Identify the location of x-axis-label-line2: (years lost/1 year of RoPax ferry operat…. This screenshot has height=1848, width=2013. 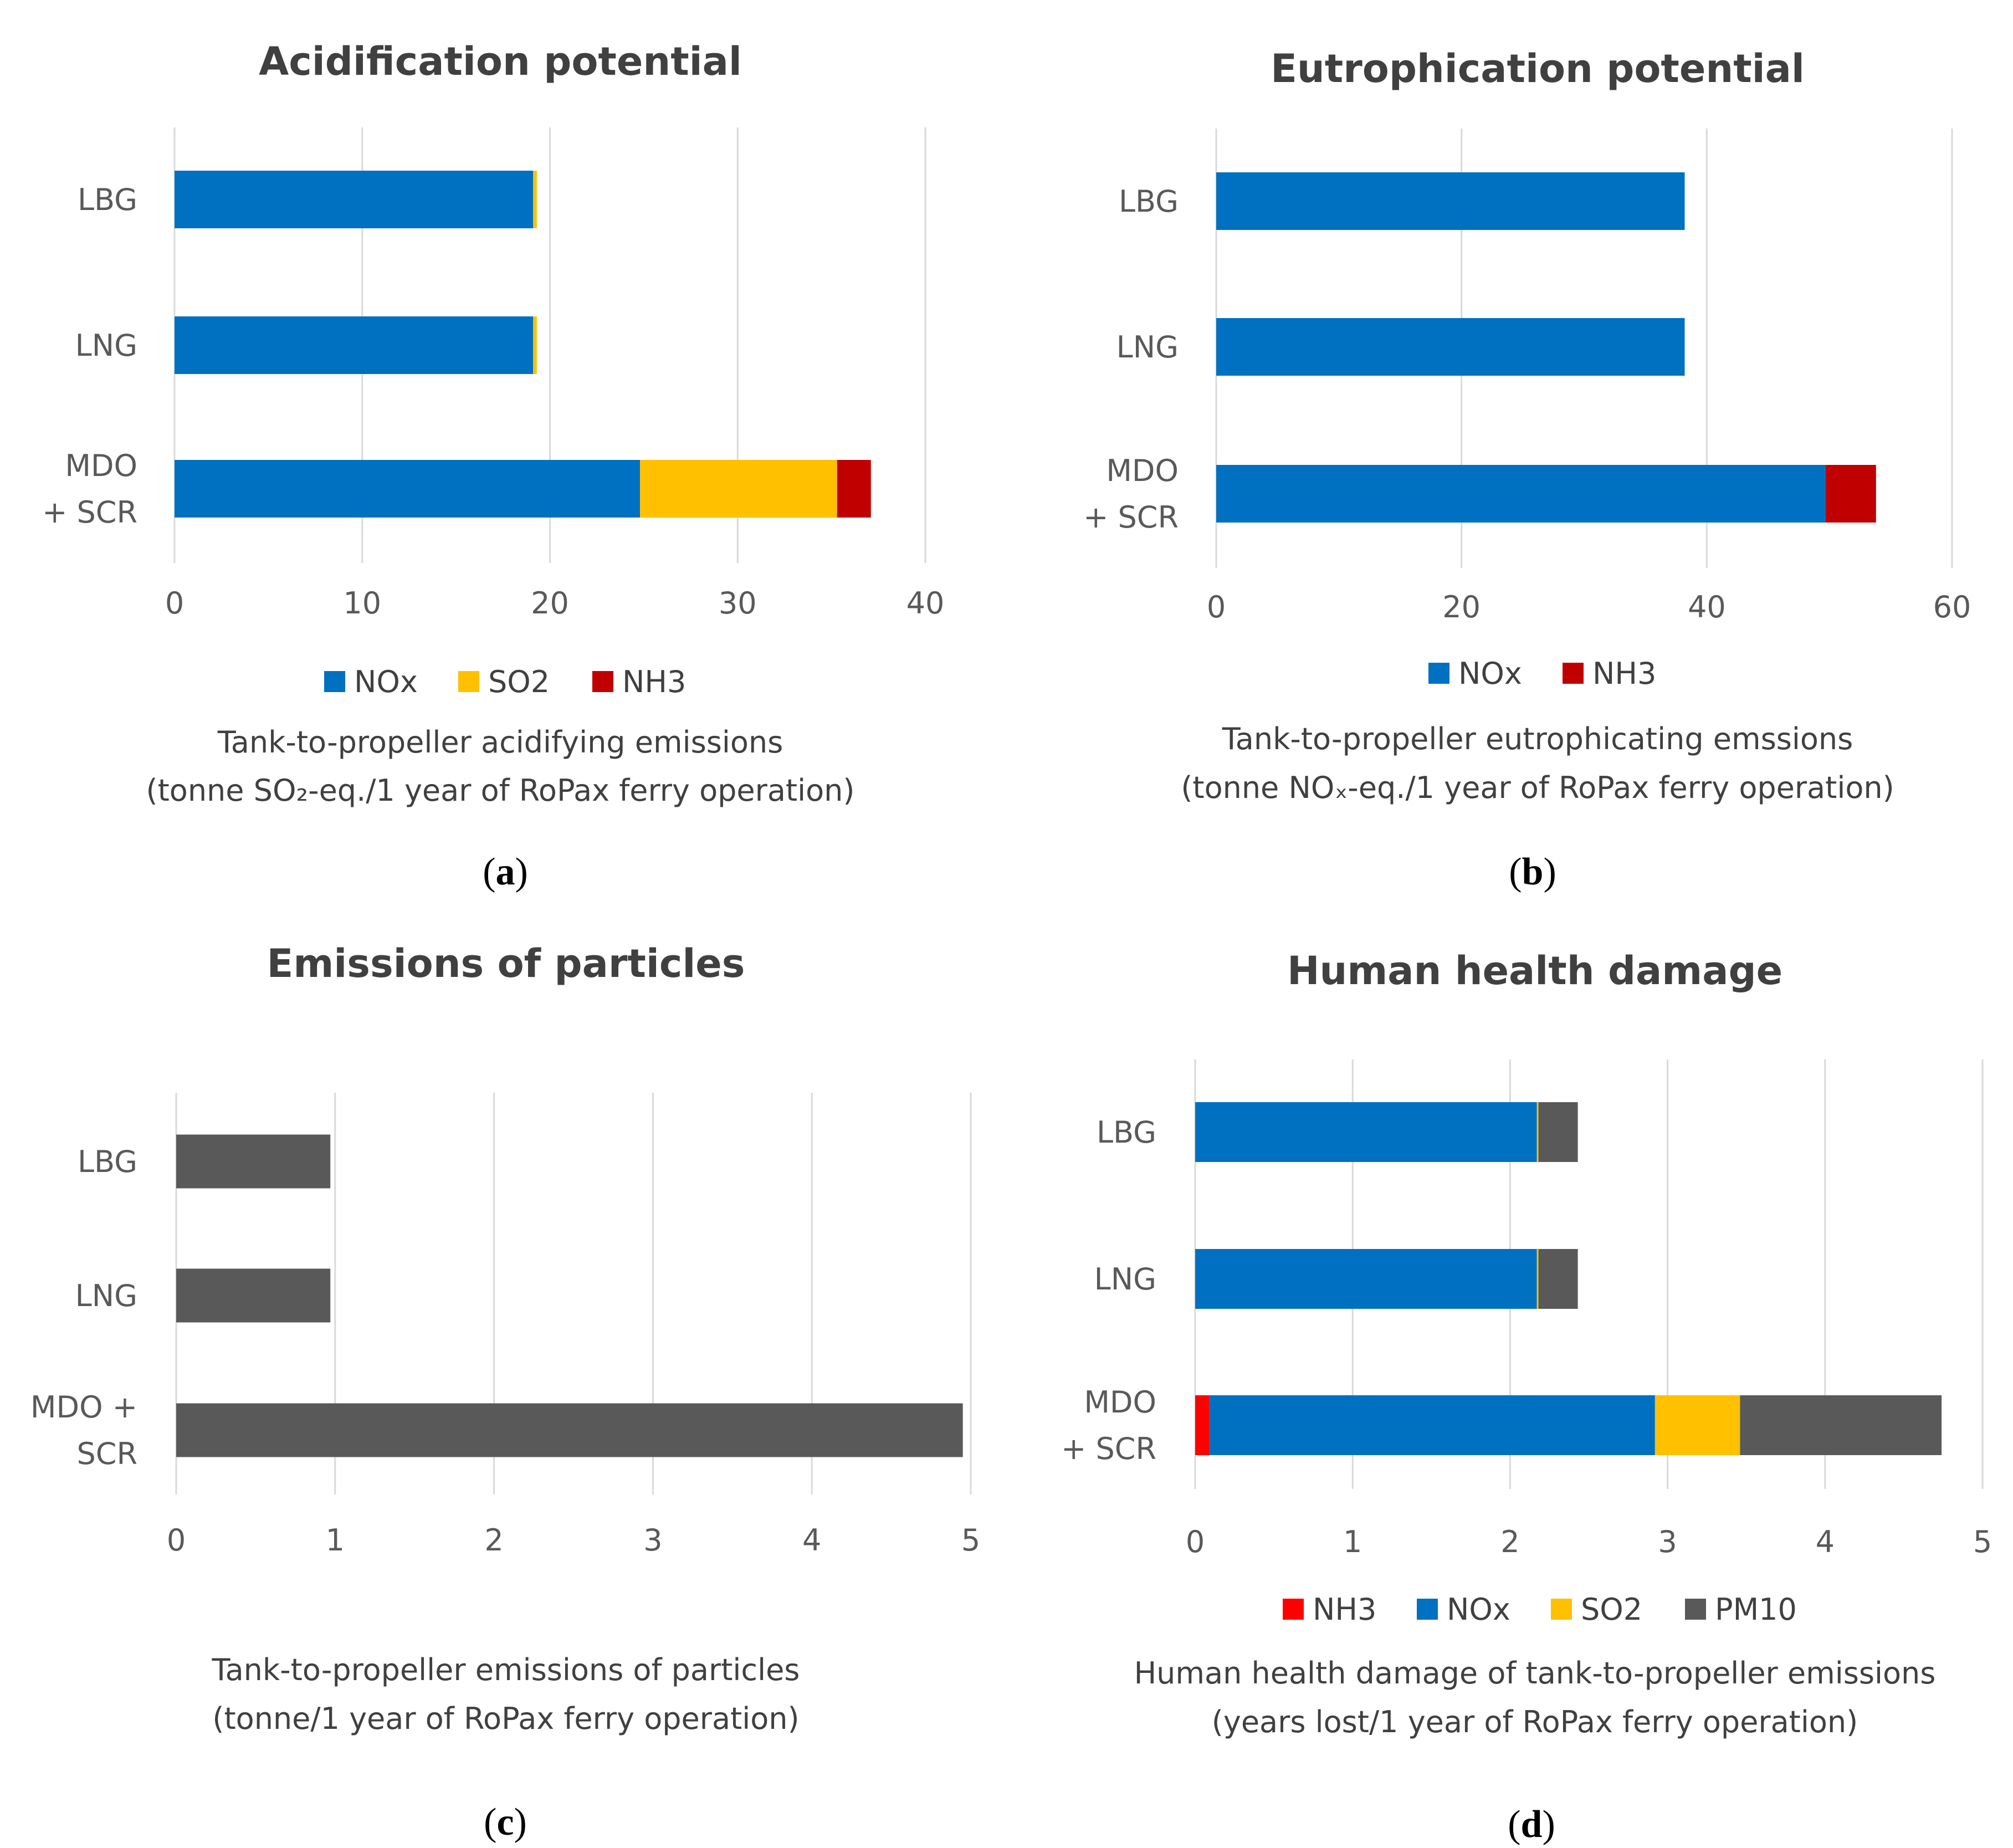
(1535, 1722).